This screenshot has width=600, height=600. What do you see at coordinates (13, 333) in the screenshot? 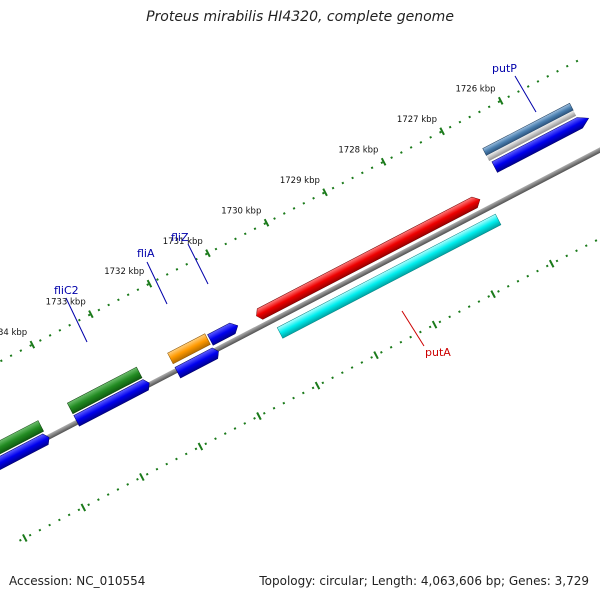
I see `tick-label: 1734 kbp` at bounding box center [13, 333].